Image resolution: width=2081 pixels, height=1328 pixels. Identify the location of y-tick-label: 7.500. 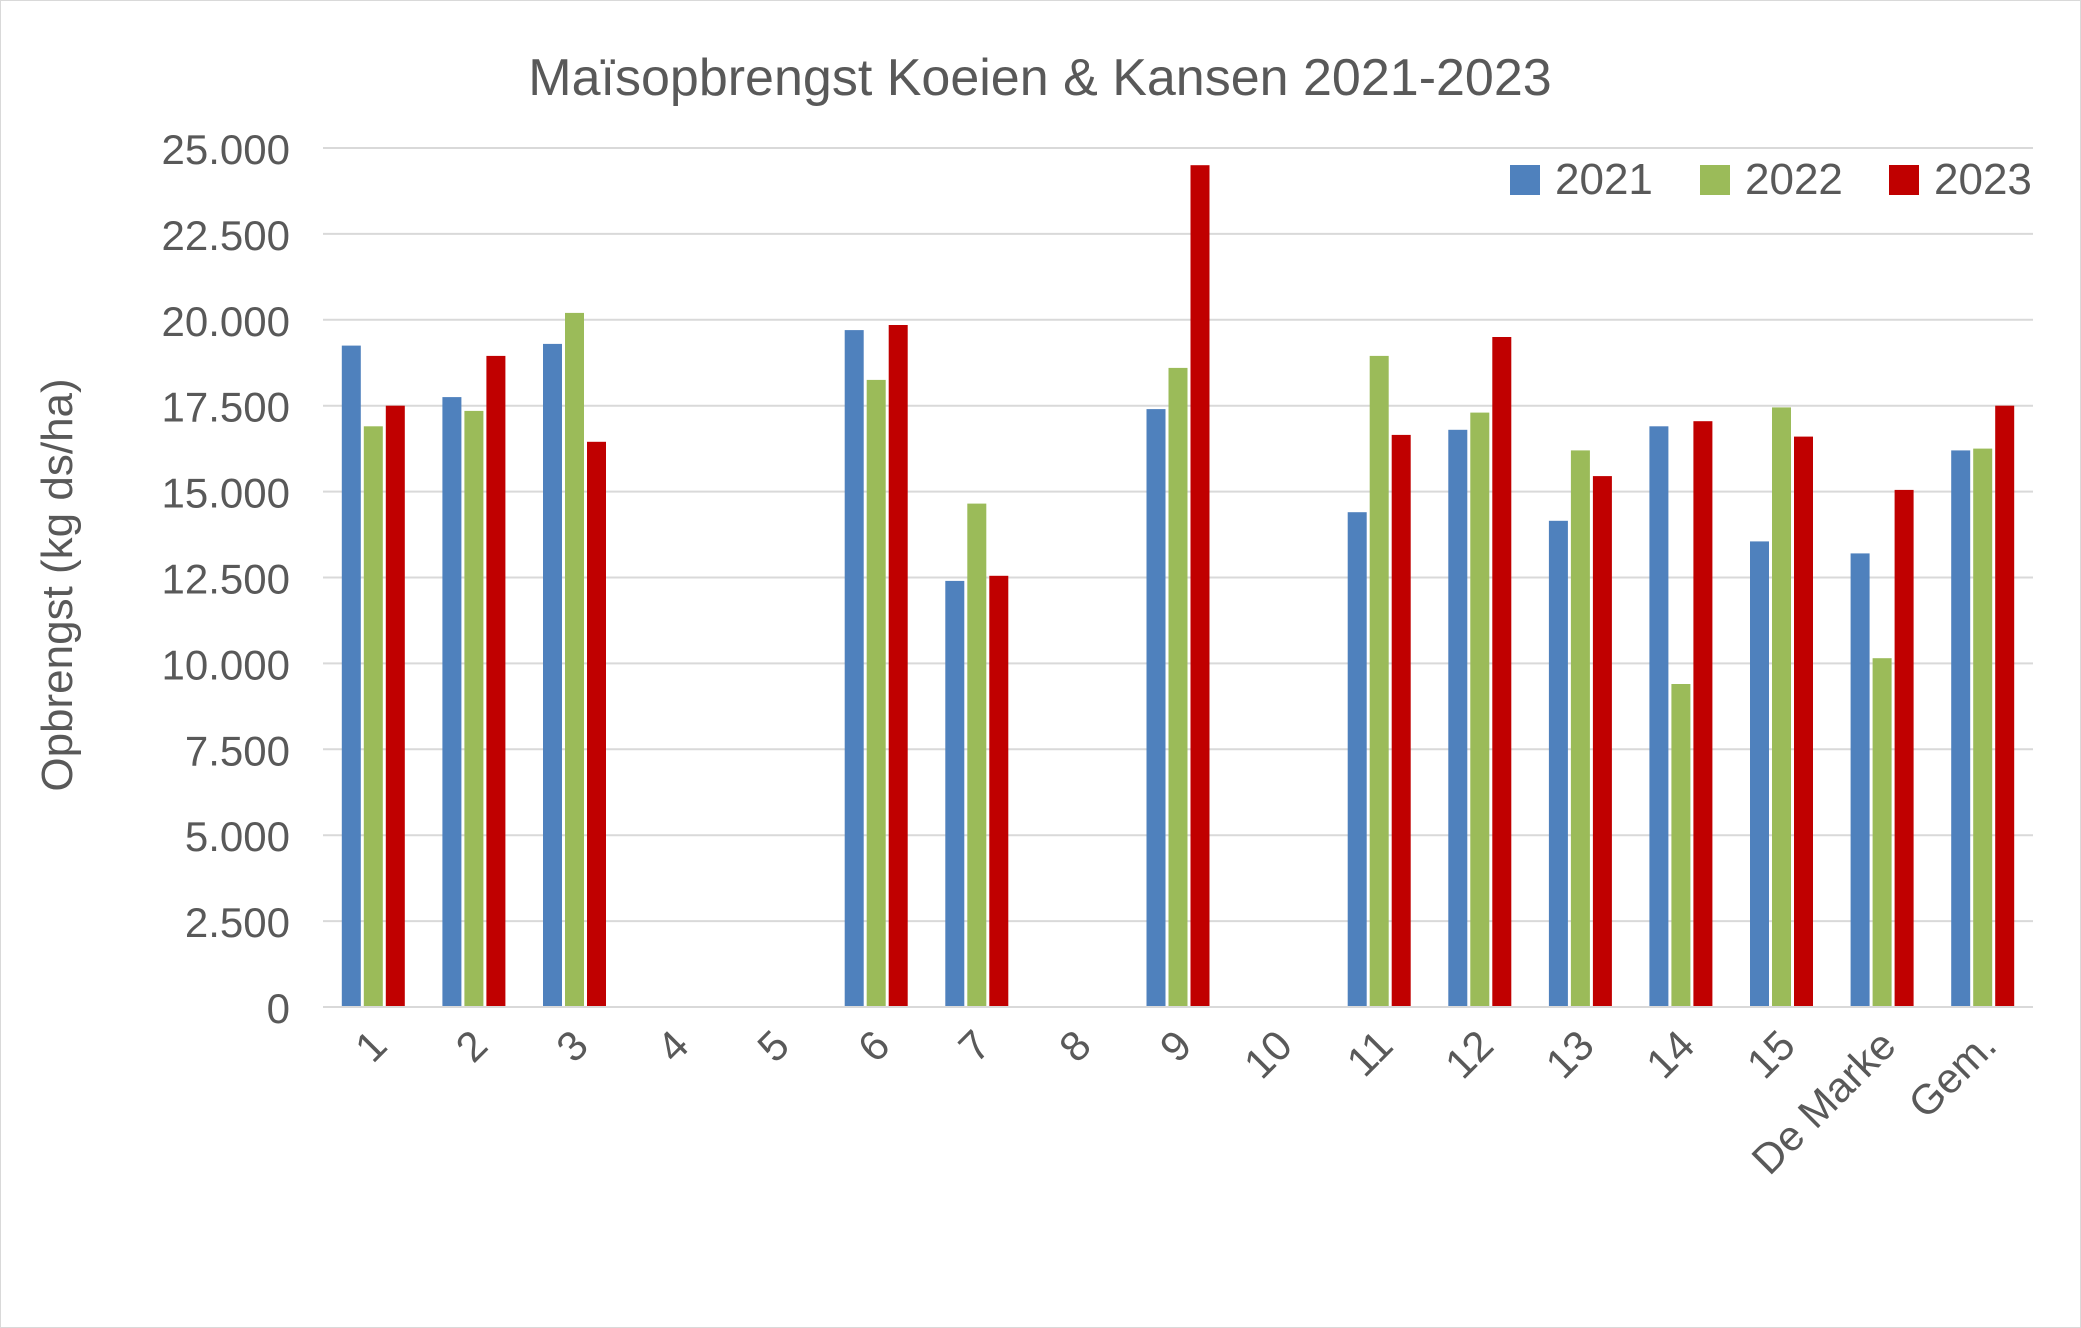
(237, 750).